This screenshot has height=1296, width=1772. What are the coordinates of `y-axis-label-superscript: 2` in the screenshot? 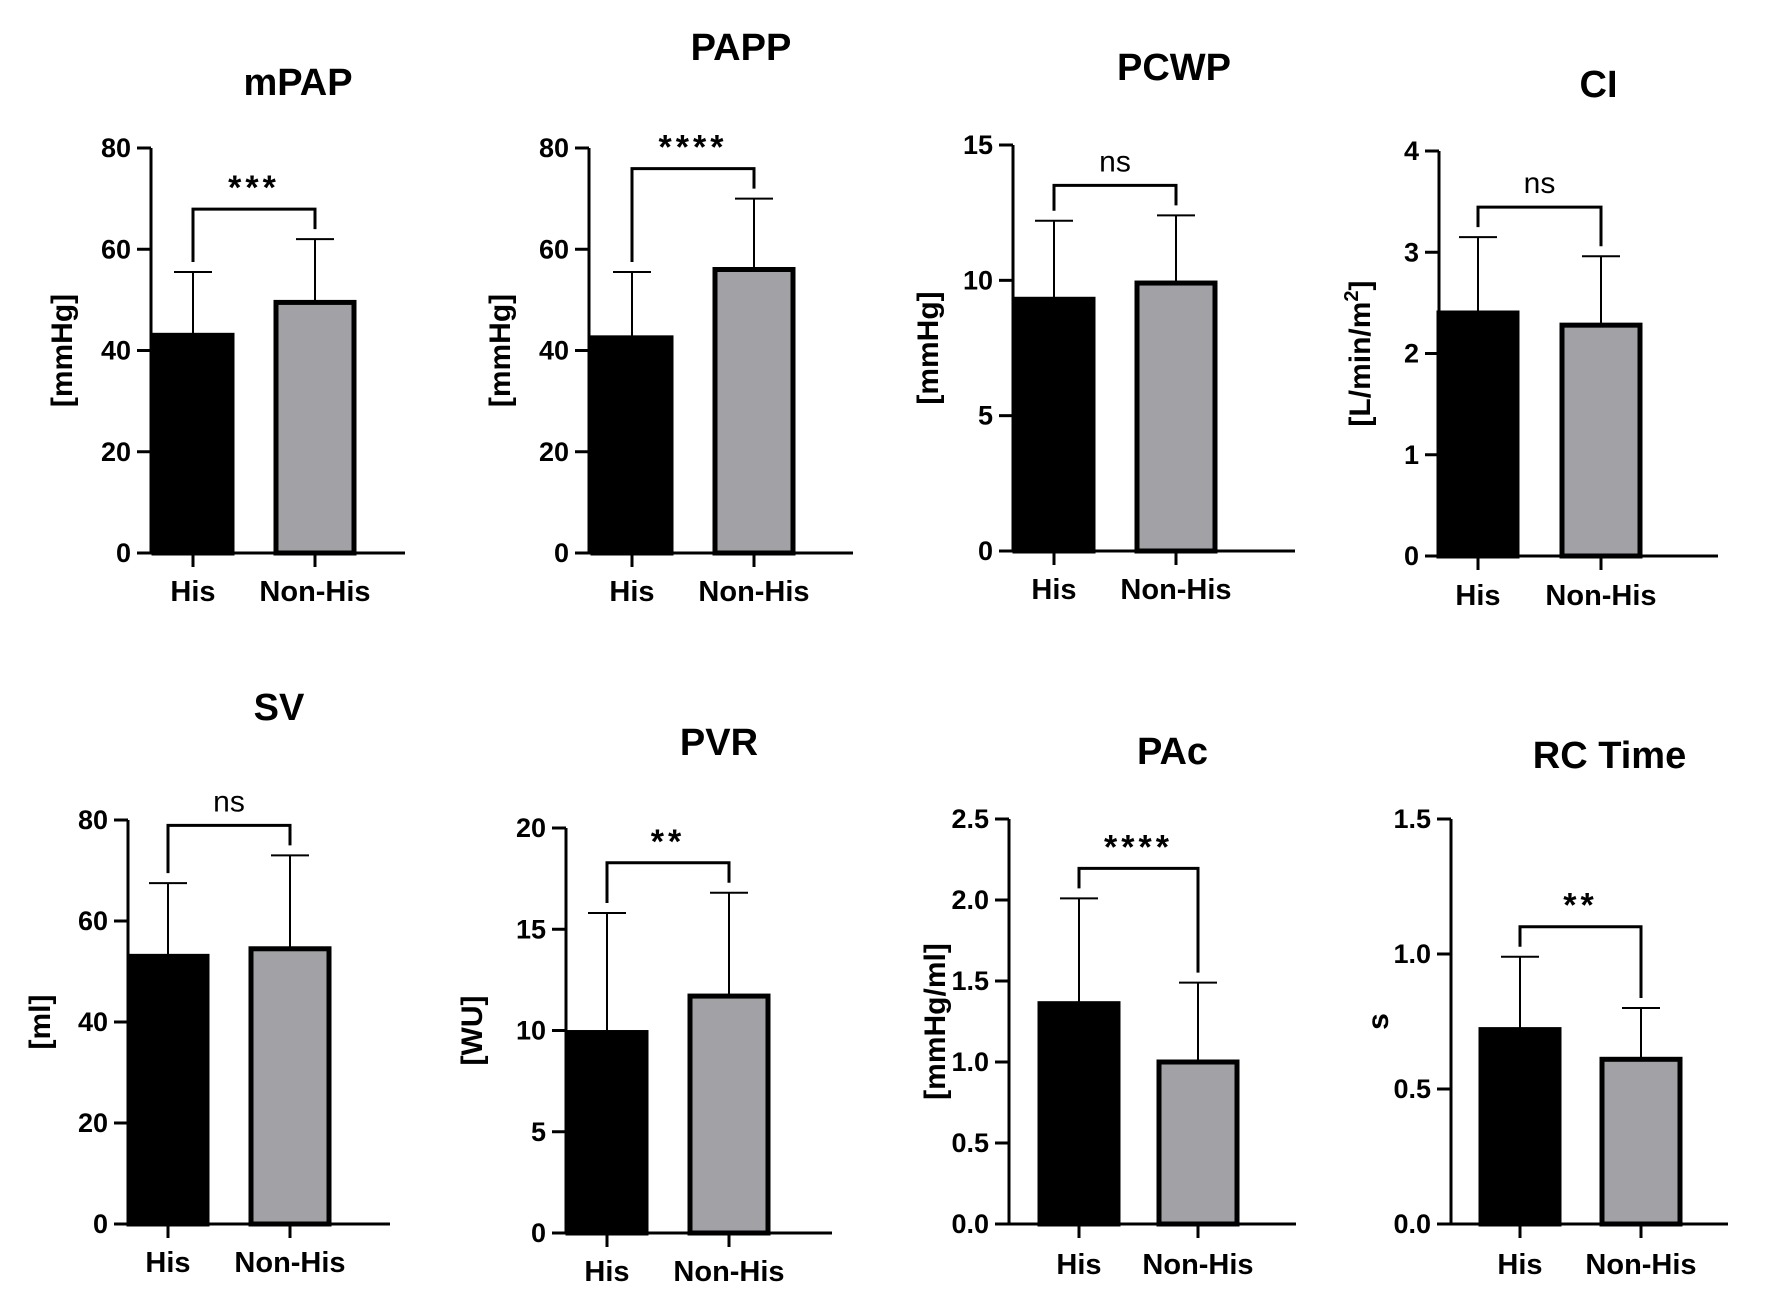 It's located at (1352, 295).